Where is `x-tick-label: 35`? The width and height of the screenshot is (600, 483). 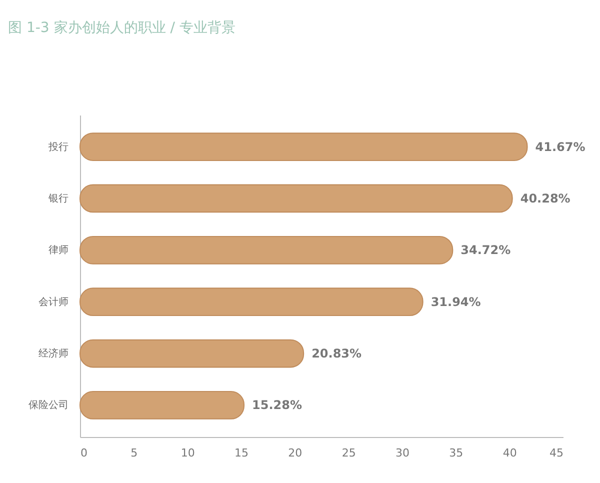 x-tick-label: 35 is located at coordinates (456, 453).